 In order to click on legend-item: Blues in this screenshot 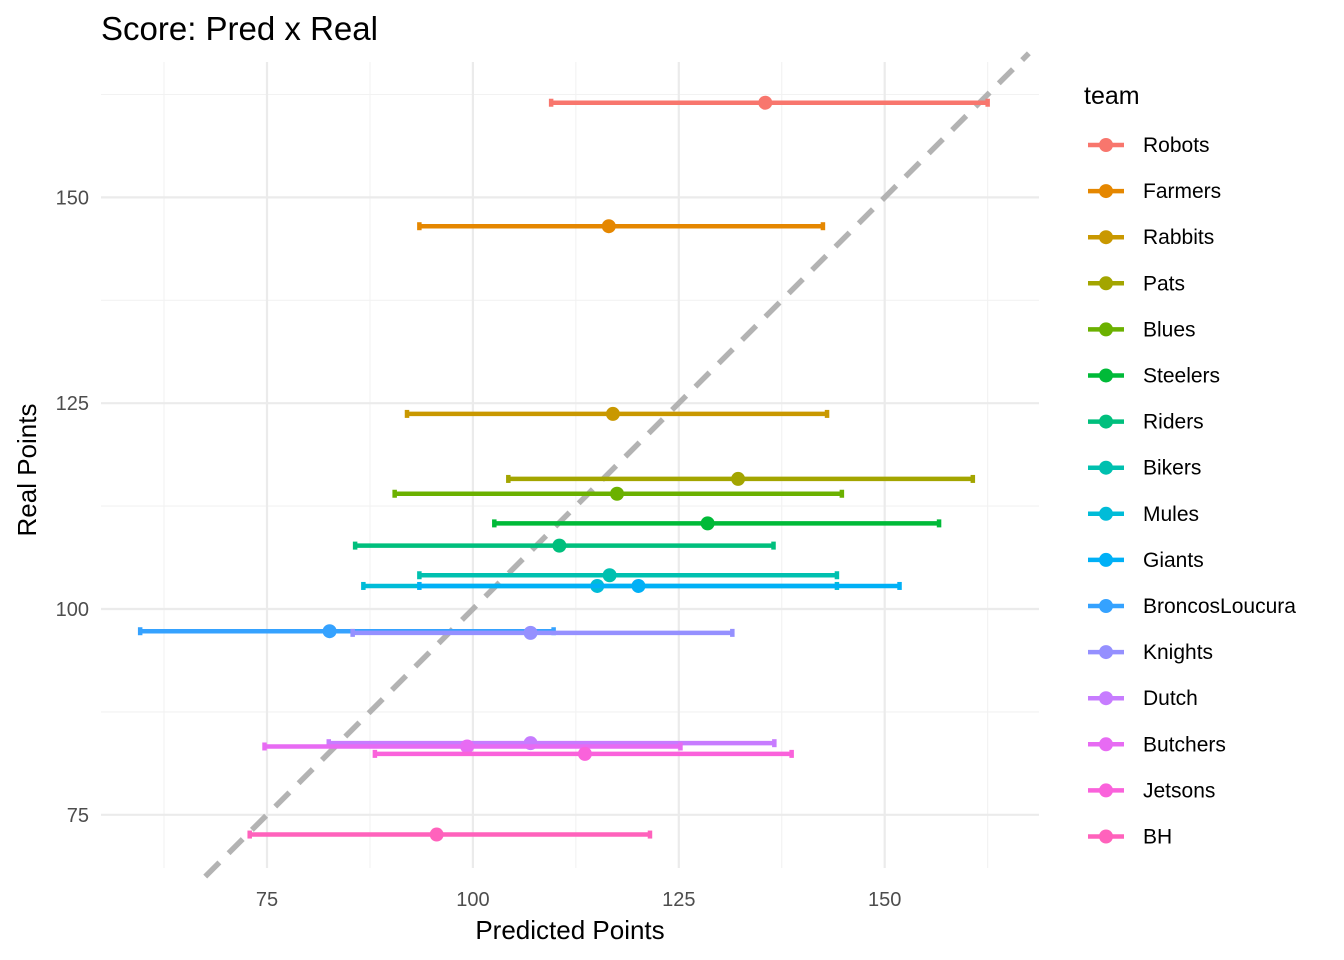, I will do `click(1142, 329)`.